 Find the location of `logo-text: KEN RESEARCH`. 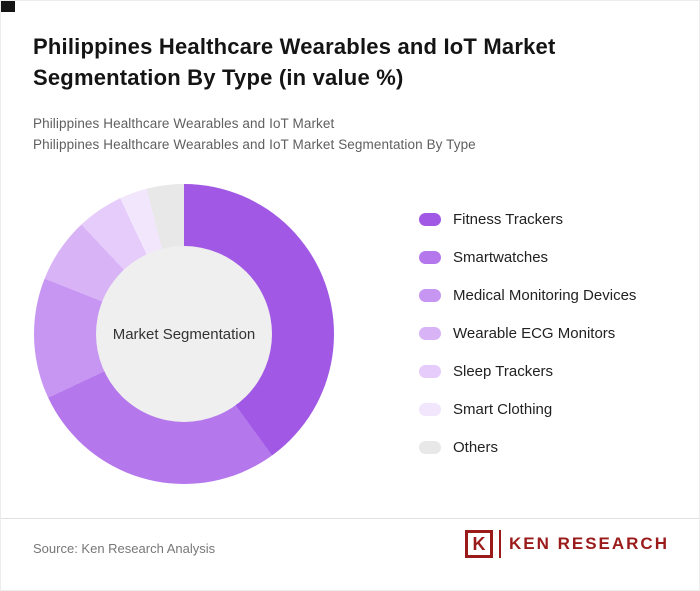

logo-text: KEN RESEARCH is located at coordinates (588, 543).